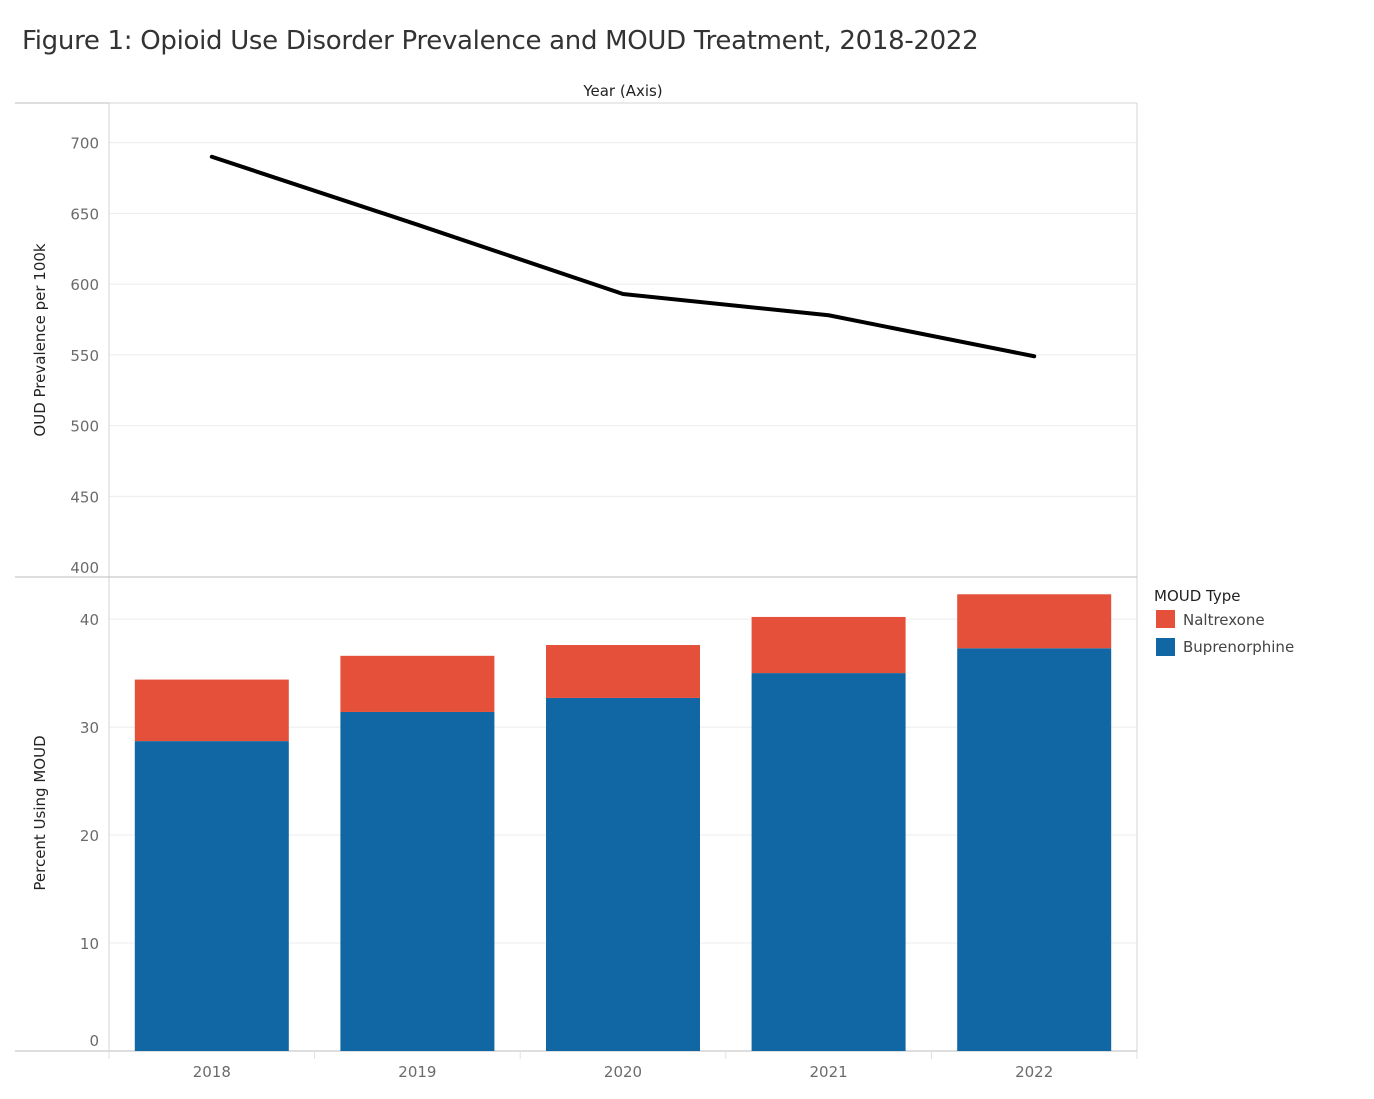 This screenshot has height=1099, width=1374. I want to click on y-tick-prevalence-500: 500, so click(84, 427).